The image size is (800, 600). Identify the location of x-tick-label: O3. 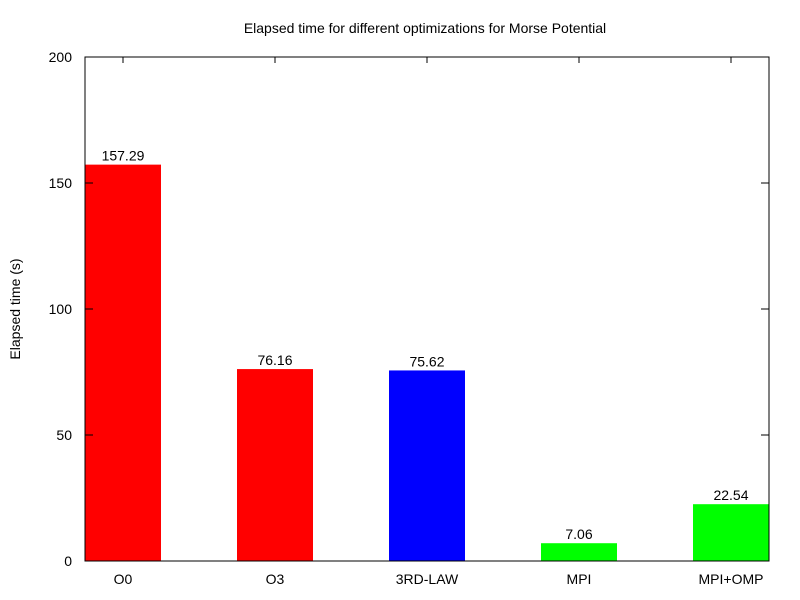
(275, 579).